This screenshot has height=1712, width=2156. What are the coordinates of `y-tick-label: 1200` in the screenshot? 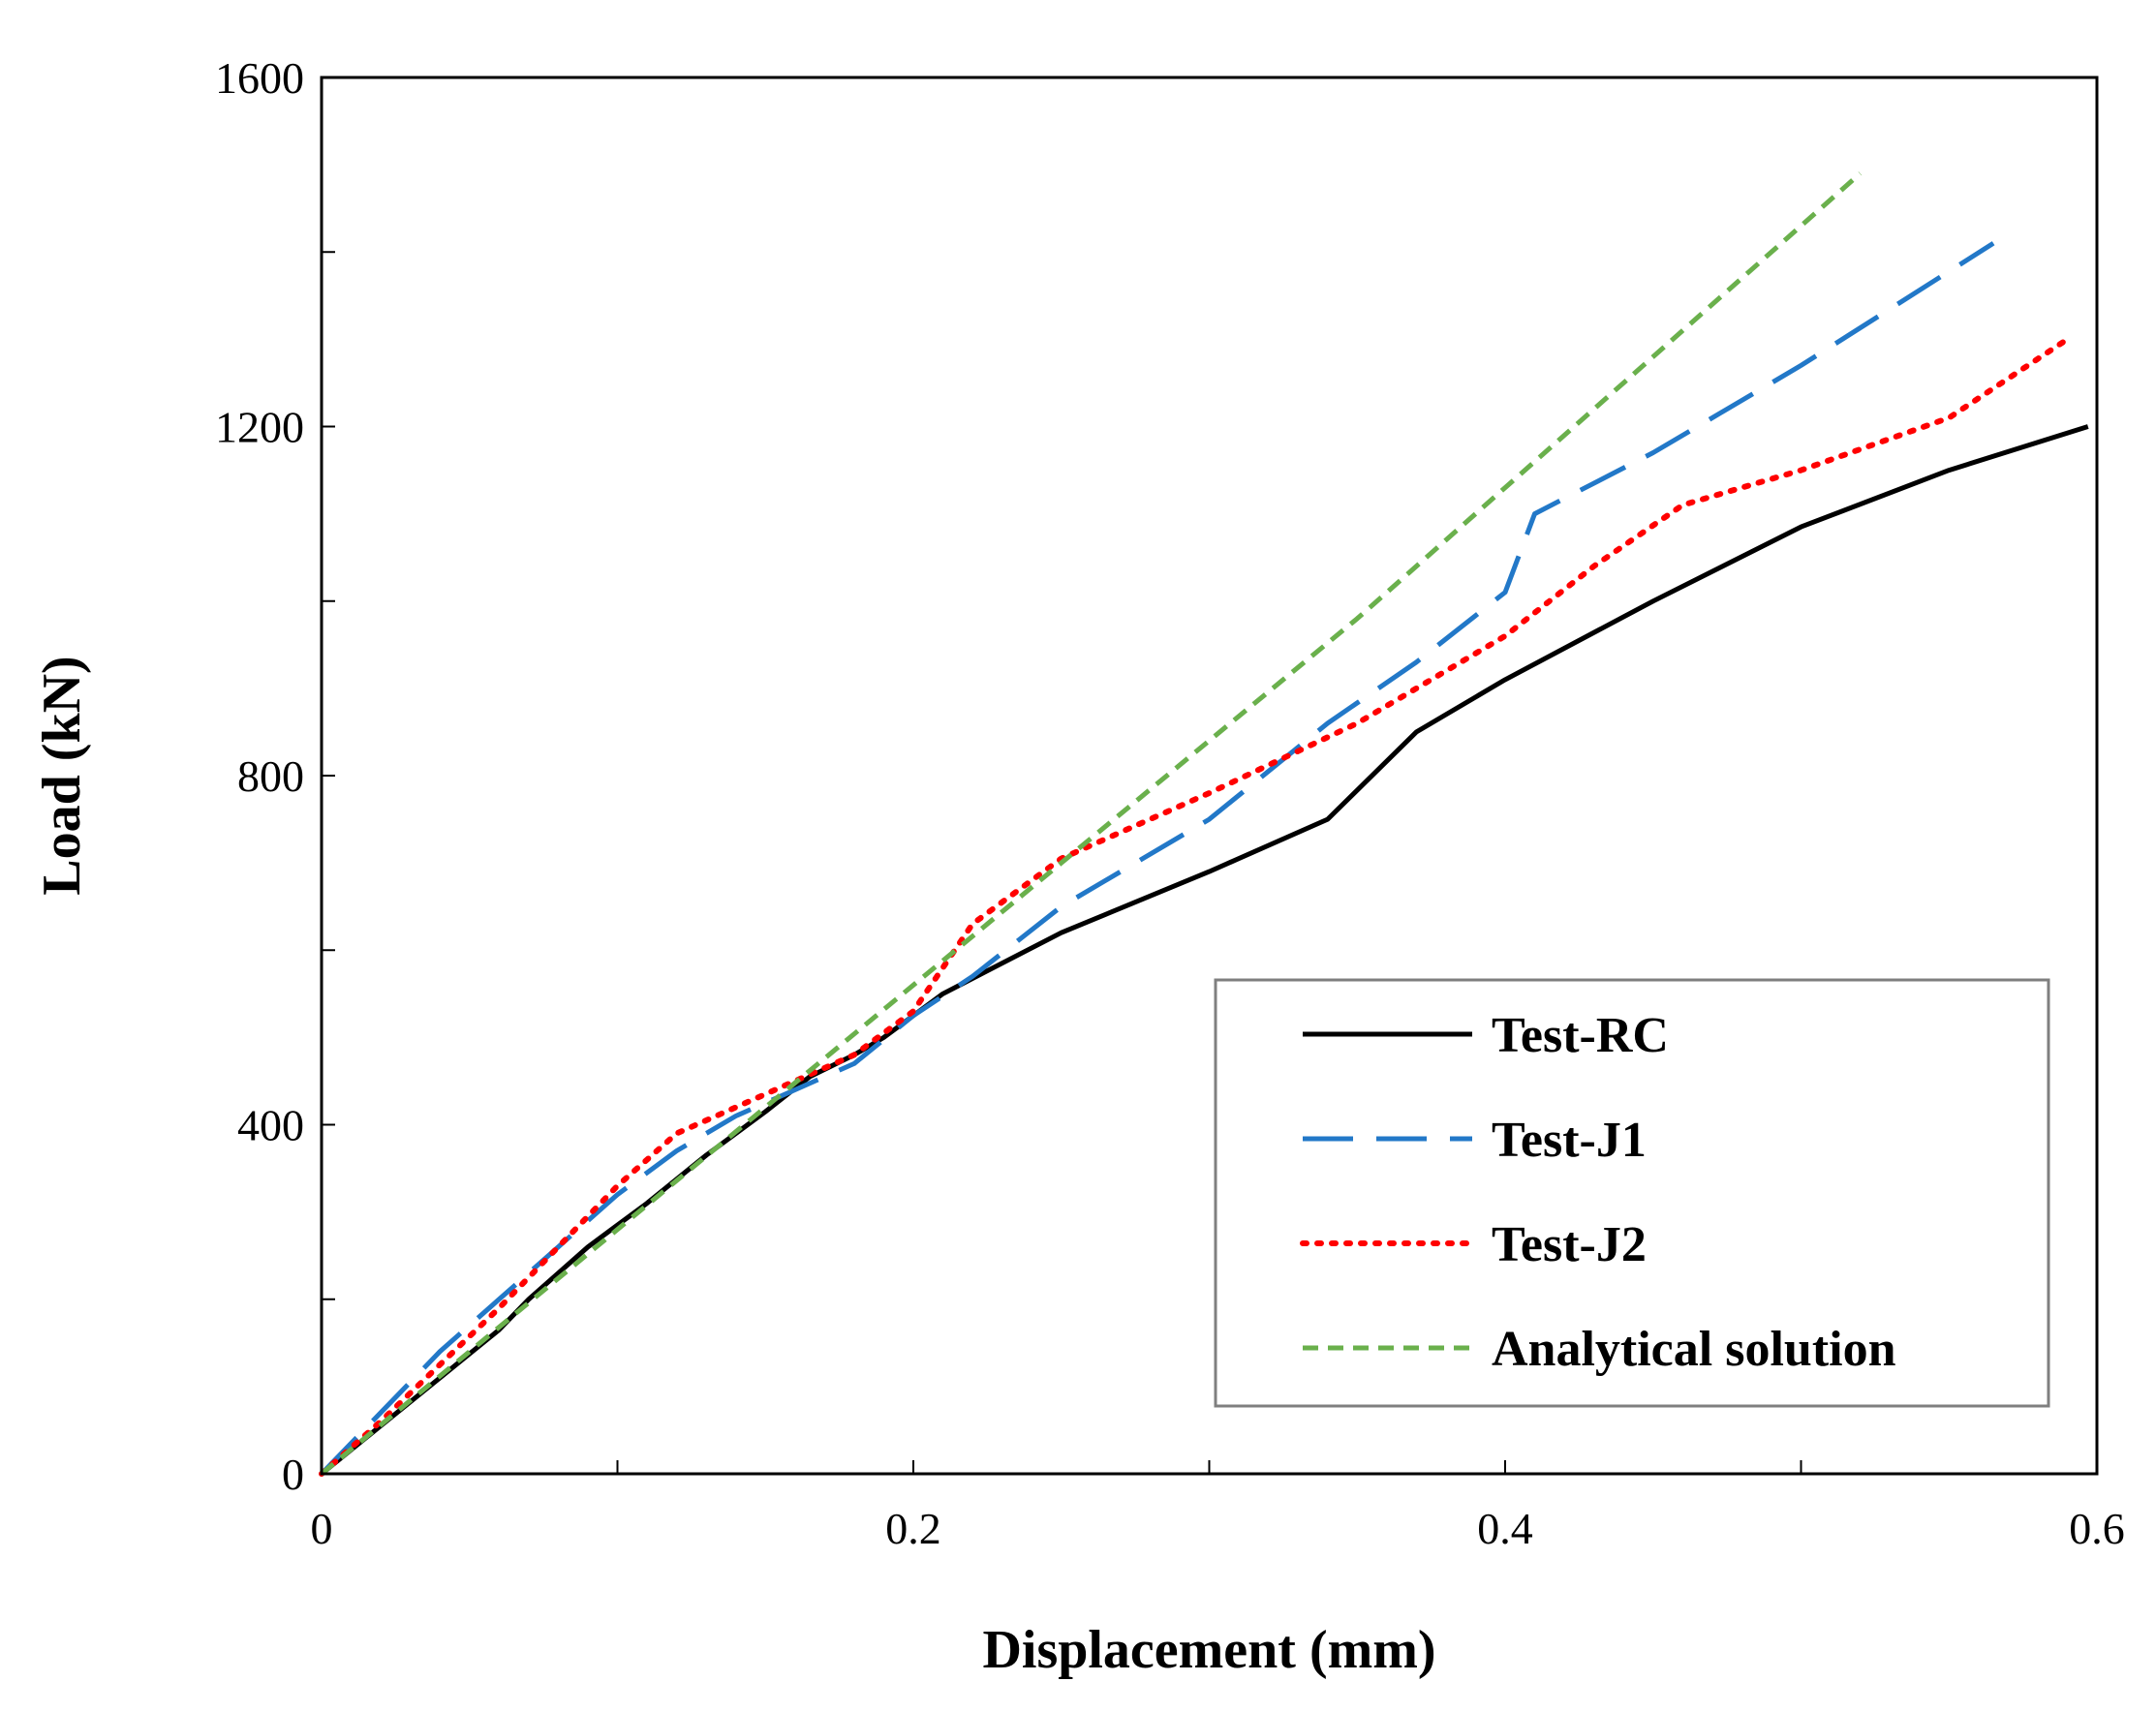 It's located at (259, 427).